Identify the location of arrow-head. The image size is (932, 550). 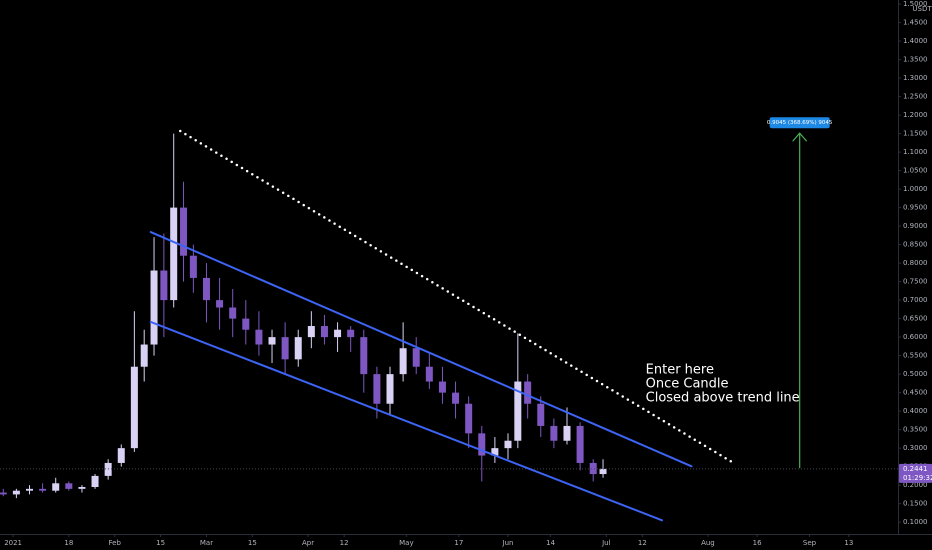
(800, 137).